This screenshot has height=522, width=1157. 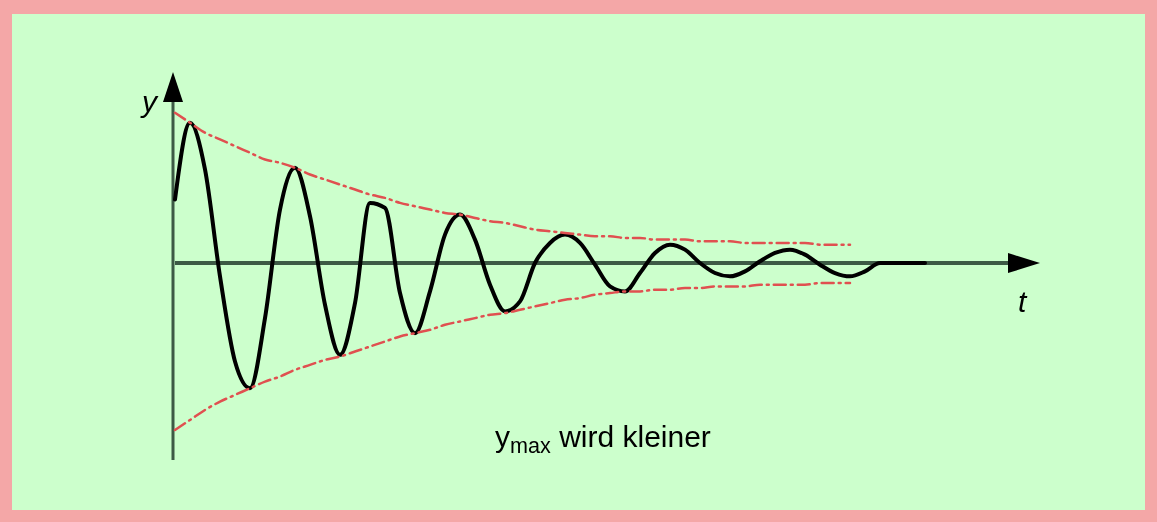 What do you see at coordinates (603, 439) in the screenshot?
I see `annotation: y$_{max}$ wird kleiner` at bounding box center [603, 439].